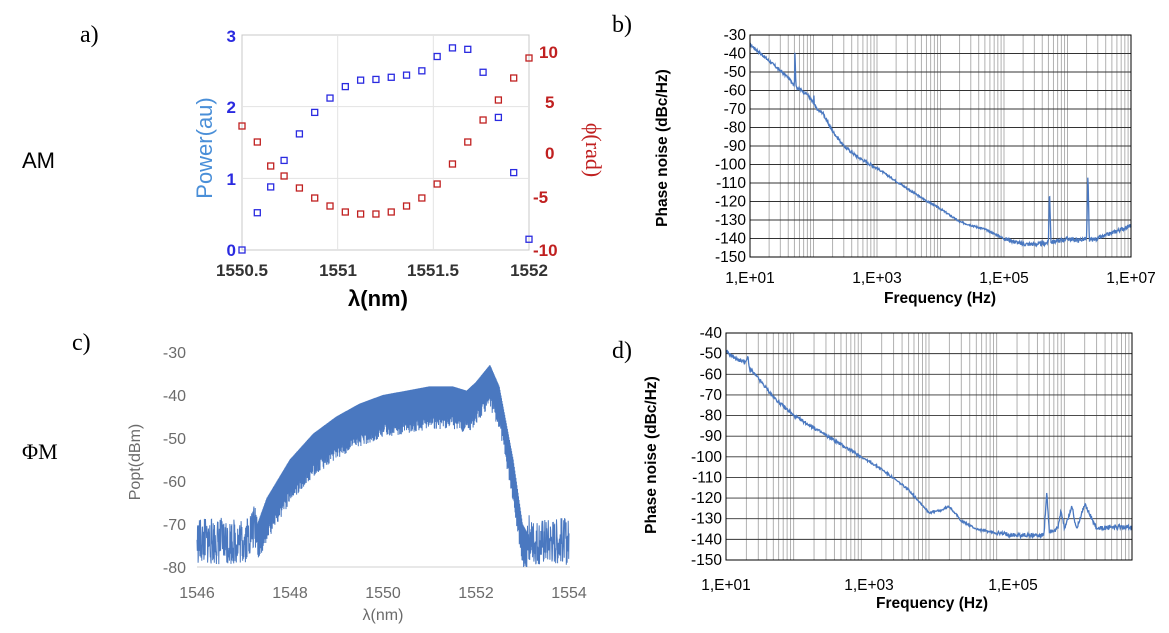 The width and height of the screenshot is (1169, 633). What do you see at coordinates (242, 270) in the screenshot?
I see `chart-a-xtick: 1550.5` at bounding box center [242, 270].